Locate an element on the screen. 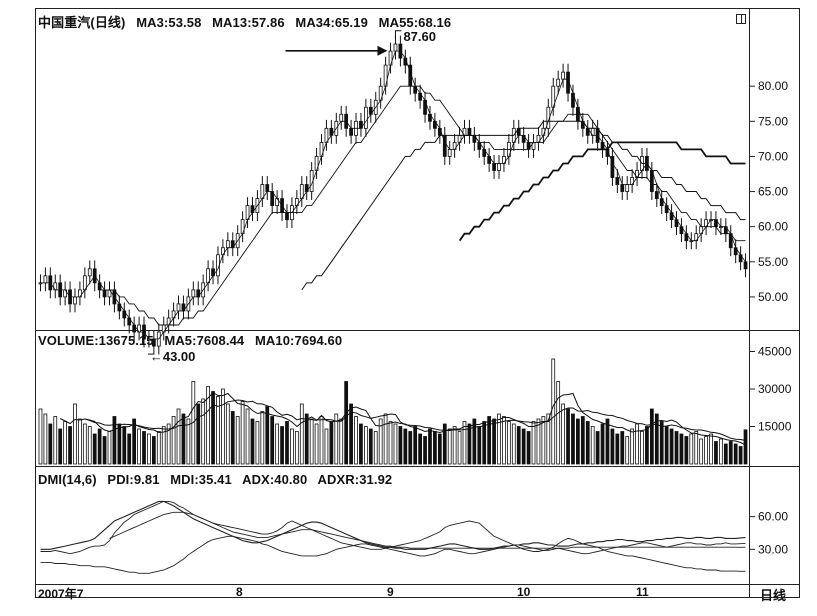 This screenshot has width=817, height=616. dmi-line-pdi is located at coordinates (393, 536).